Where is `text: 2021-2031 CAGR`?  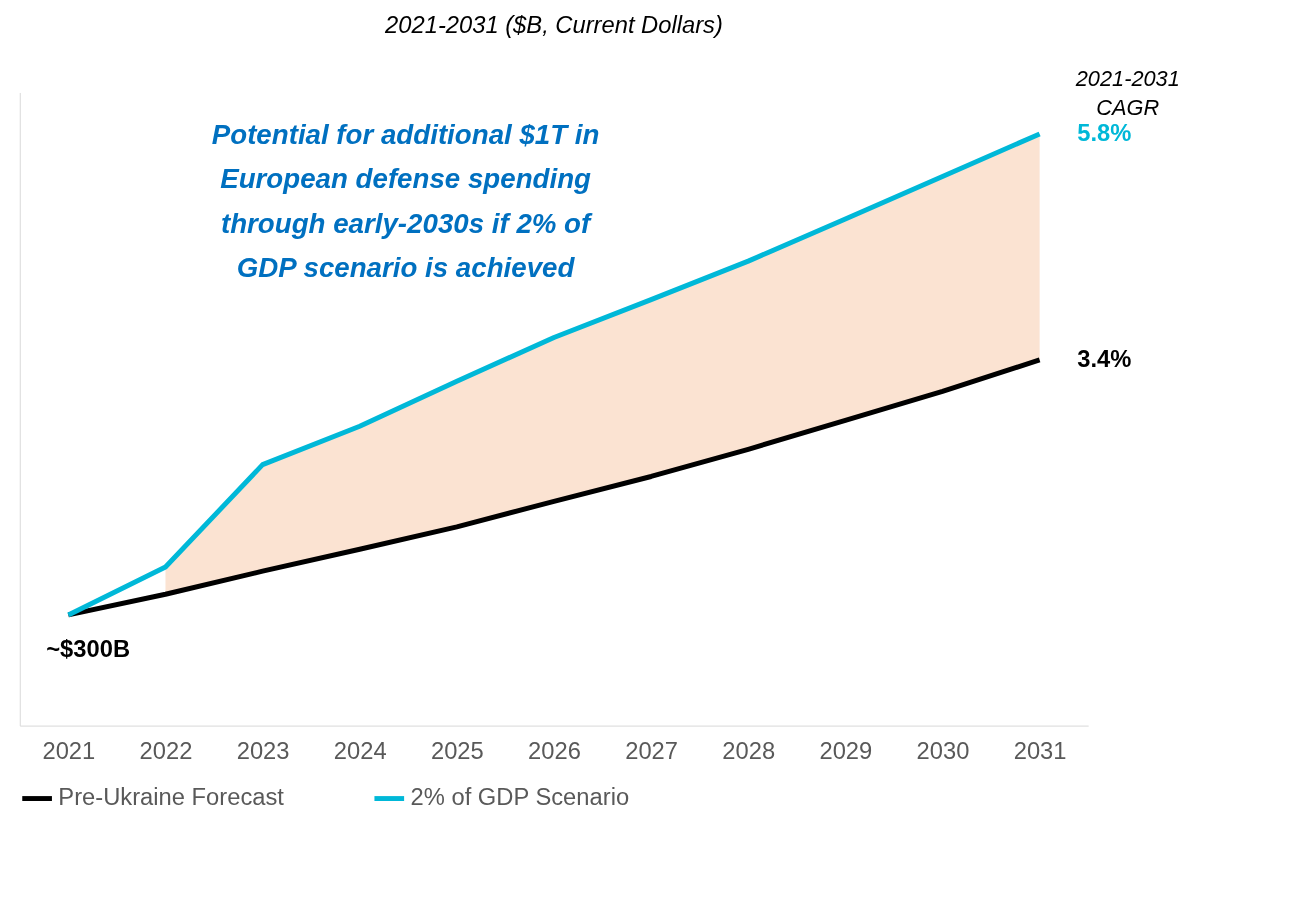 text: 2021-2031 CAGR is located at coordinates (1127, 93).